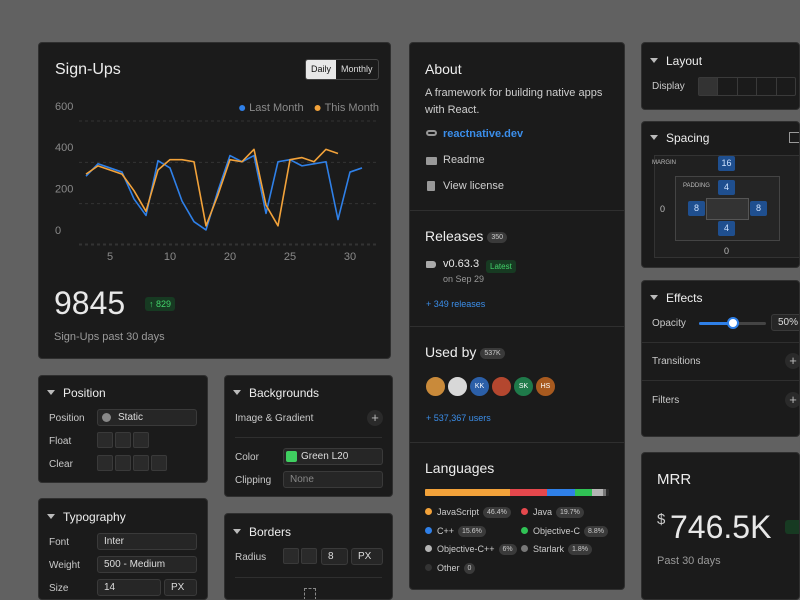 This screenshot has height=600, width=800. I want to click on radius-individual, so click(309, 556).